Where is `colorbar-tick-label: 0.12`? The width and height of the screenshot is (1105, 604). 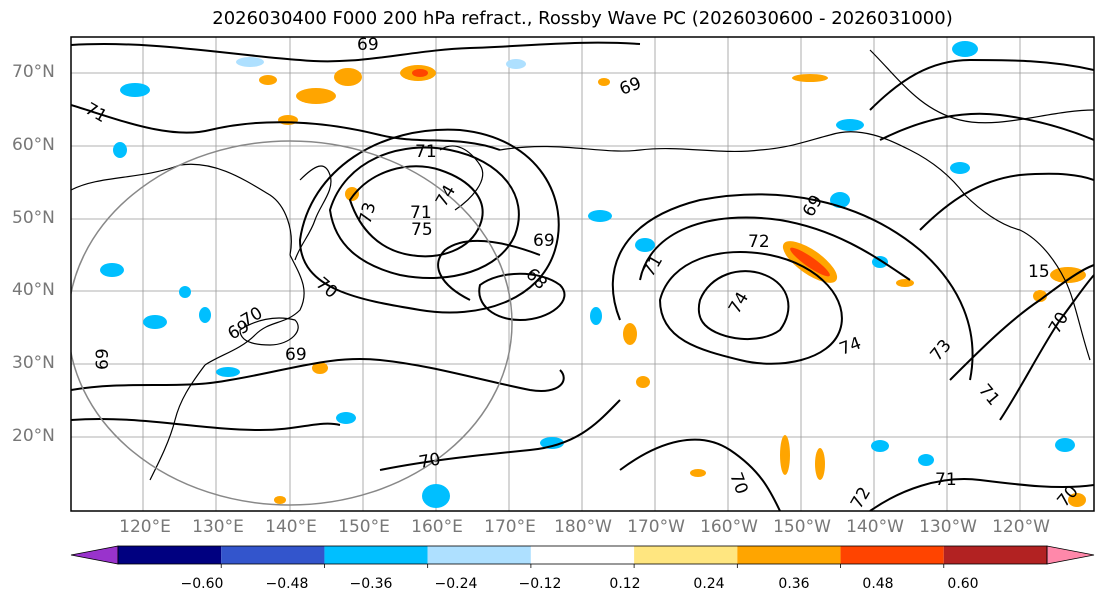
colorbar-tick-label: 0.12 is located at coordinates (625, 584).